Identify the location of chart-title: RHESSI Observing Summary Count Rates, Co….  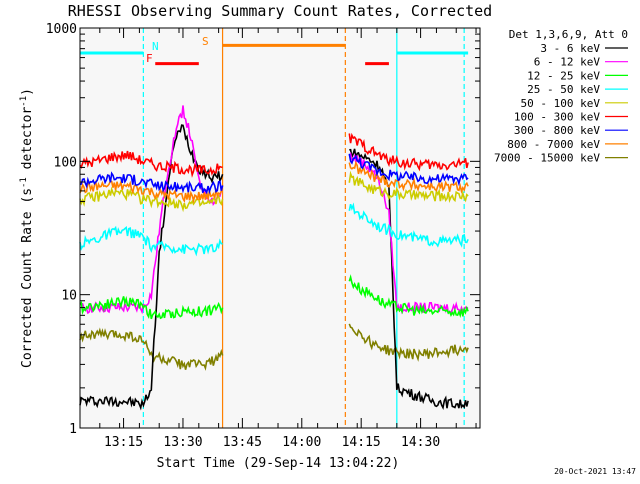
(280, 11).